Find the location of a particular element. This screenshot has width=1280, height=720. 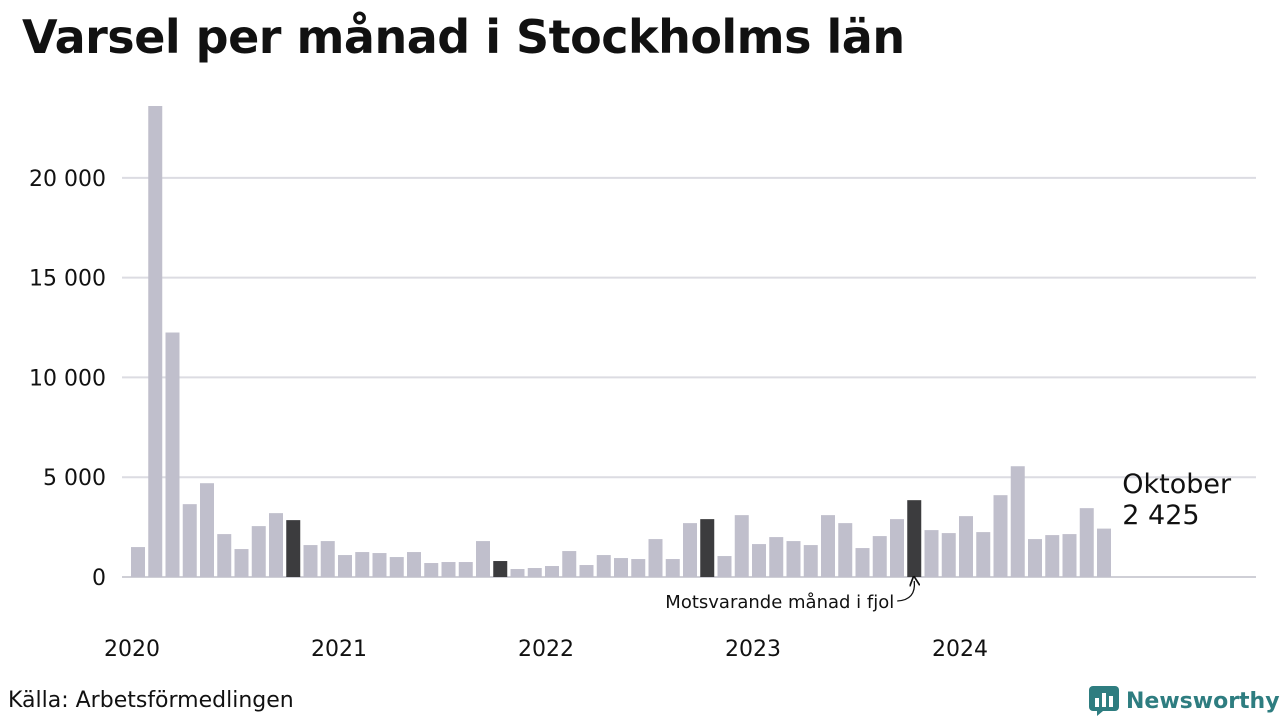

newsworthy-logo-icon is located at coordinates (1104, 701).